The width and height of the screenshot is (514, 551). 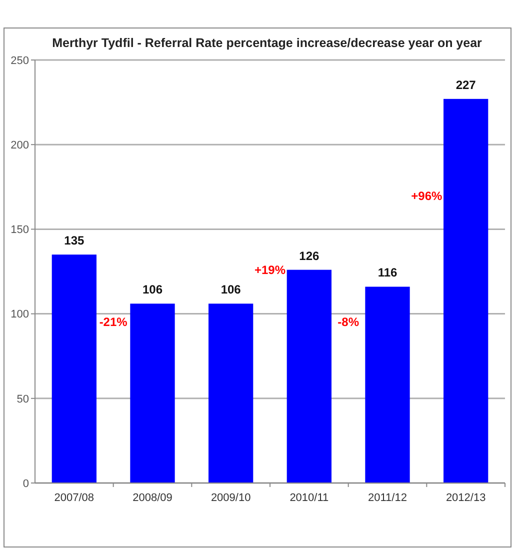 What do you see at coordinates (427, 196) in the screenshot?
I see `annotation: +96%` at bounding box center [427, 196].